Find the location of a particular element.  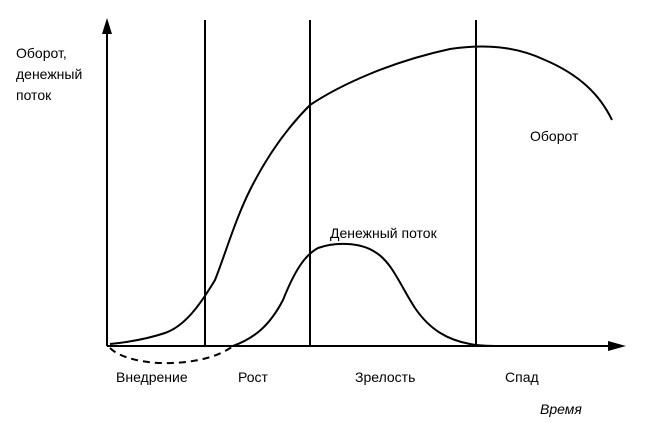

stage-label-growth: Рост is located at coordinates (253, 377).